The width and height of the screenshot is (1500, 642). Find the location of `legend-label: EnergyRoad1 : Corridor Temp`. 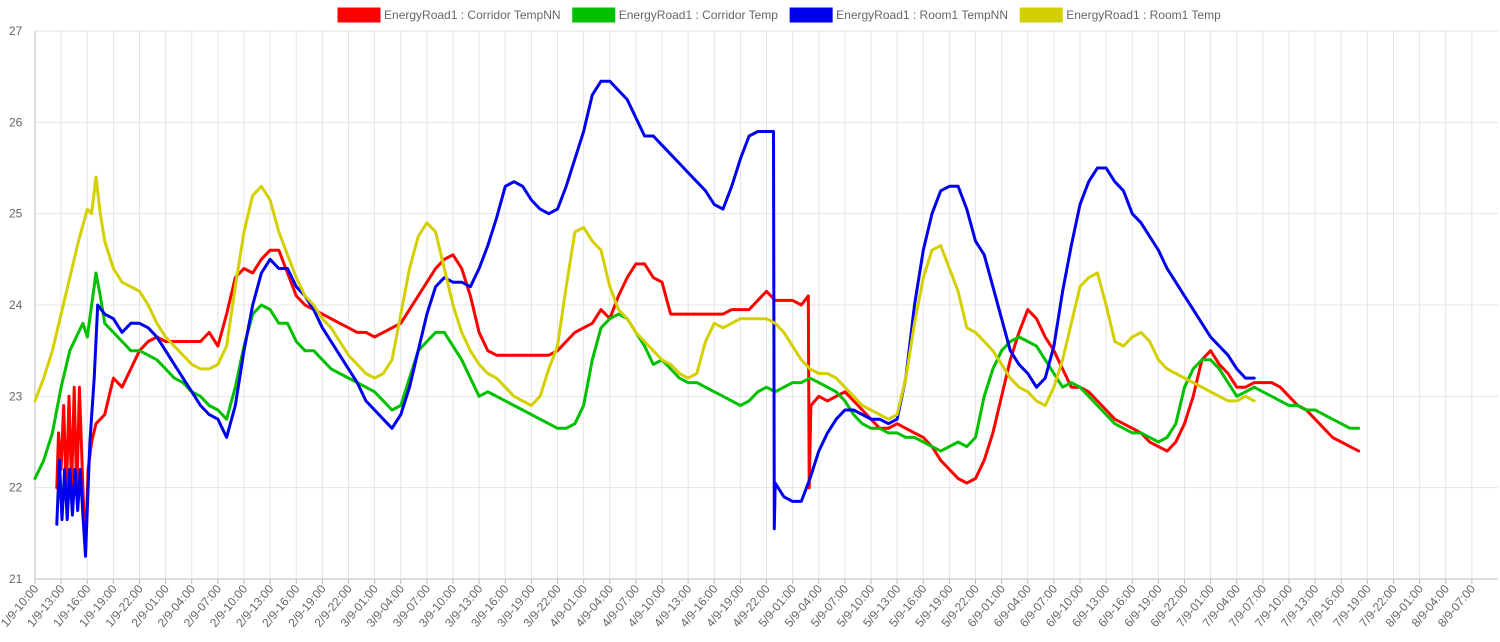

legend-label: EnergyRoad1 : Corridor Temp is located at coordinates (699, 15).